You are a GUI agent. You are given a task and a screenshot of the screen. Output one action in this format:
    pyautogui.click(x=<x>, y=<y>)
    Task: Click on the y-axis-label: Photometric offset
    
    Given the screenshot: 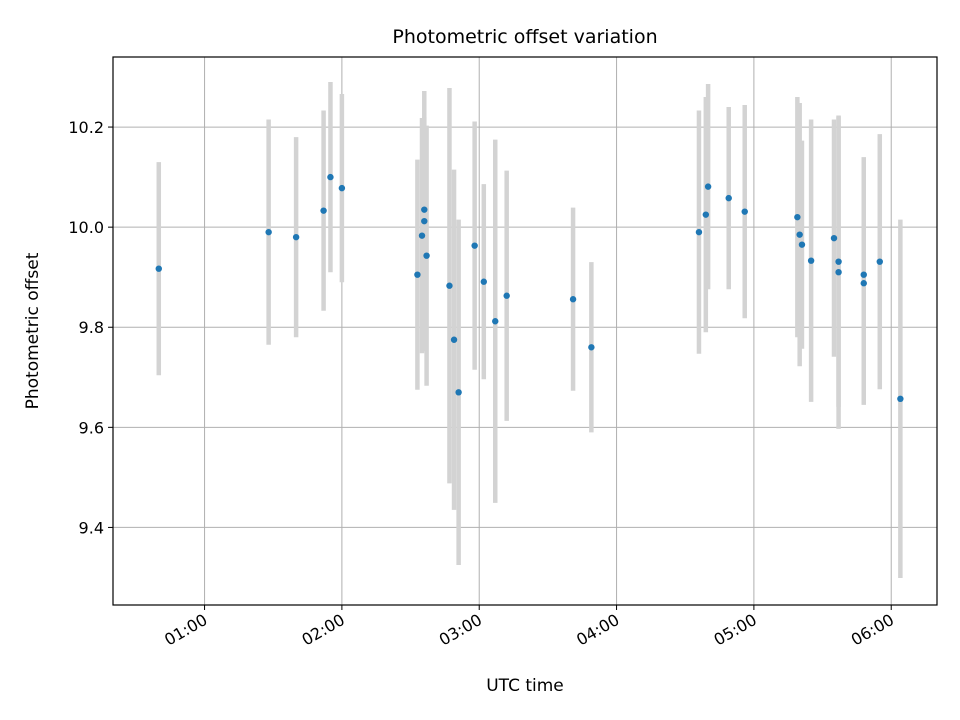 What is the action you would take?
    pyautogui.click(x=33, y=330)
    